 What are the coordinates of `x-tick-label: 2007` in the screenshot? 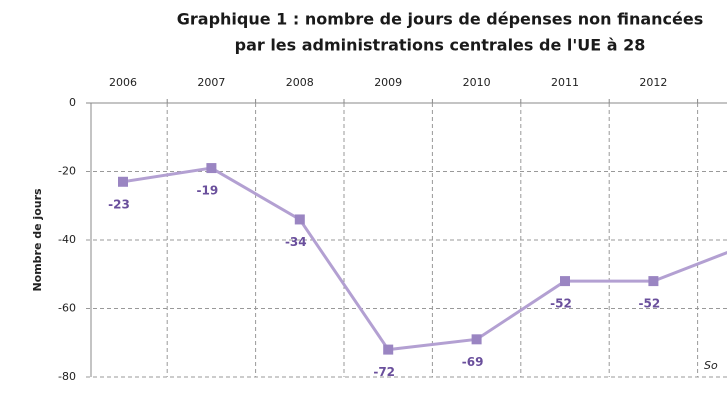 It's located at (211, 82).